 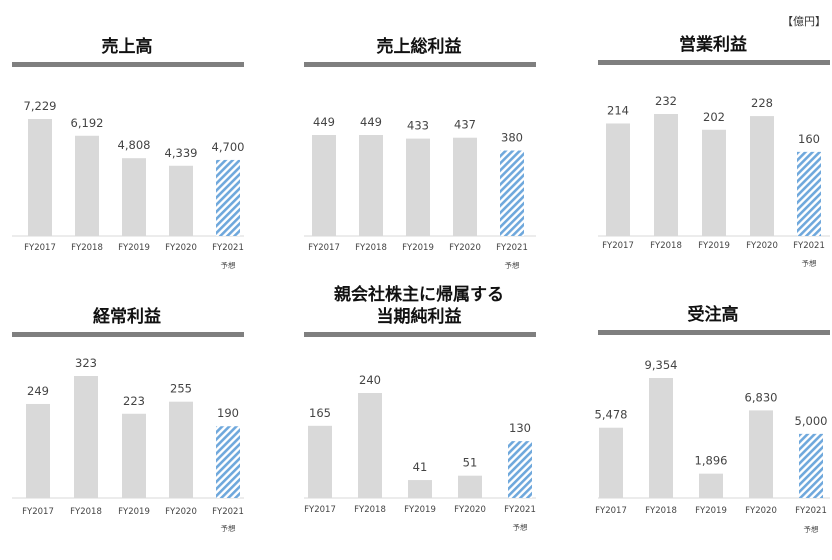 I want to click on data-label: 6,830, so click(x=761, y=397).